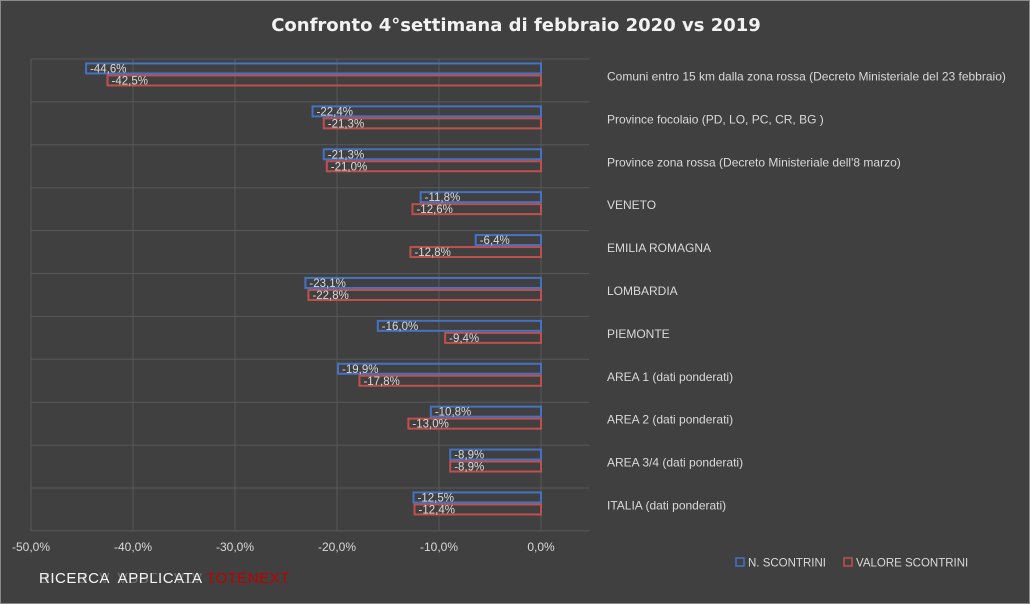 The height and width of the screenshot is (604, 1030). I want to click on data-label: -12,8%, so click(432, 253).